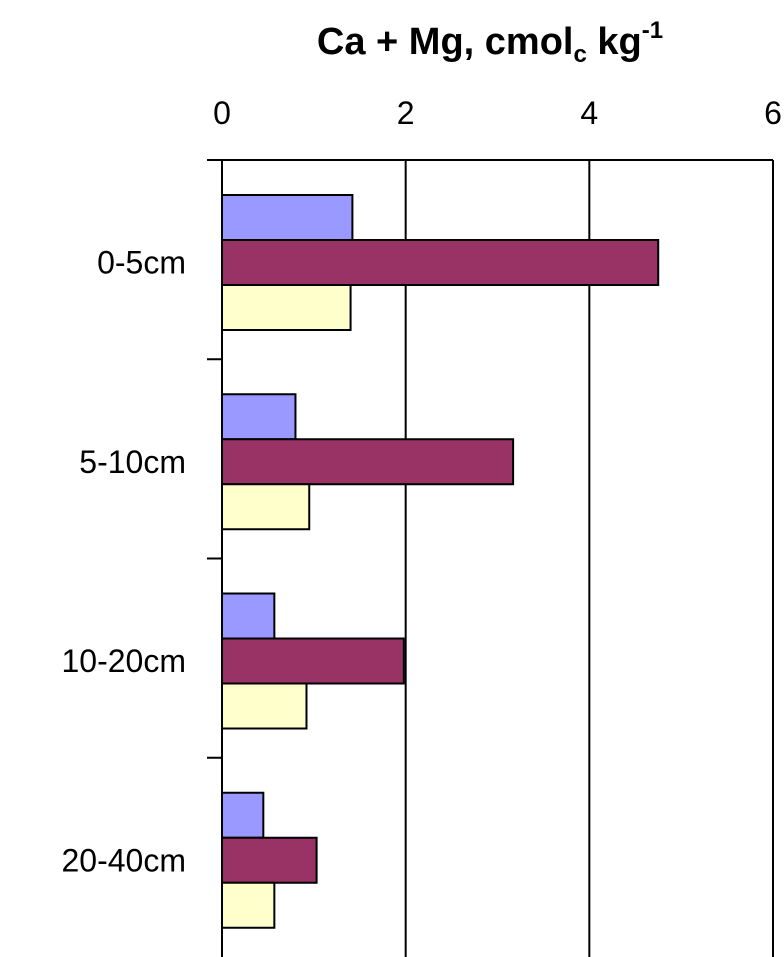  What do you see at coordinates (124, 661) in the screenshot?
I see `category-label-10-20cm: 10-20cm` at bounding box center [124, 661].